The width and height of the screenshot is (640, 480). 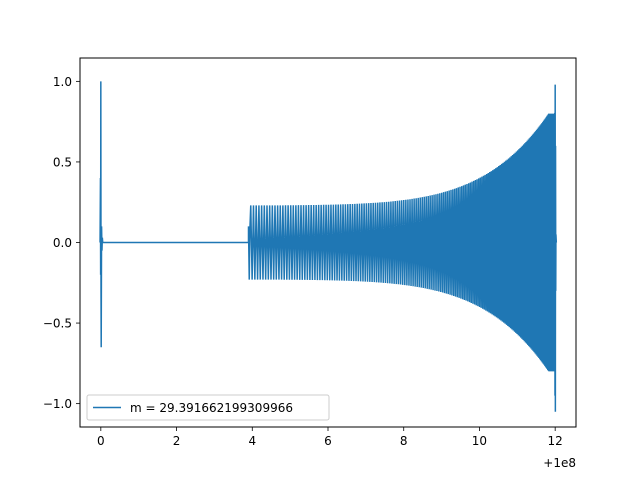 What do you see at coordinates (62, 82) in the screenshot?
I see `y-tick-label: 1.0` at bounding box center [62, 82].